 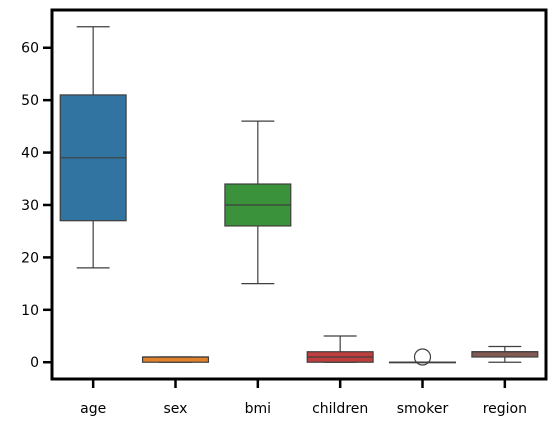 What do you see at coordinates (93, 147) in the screenshot?
I see `box-age` at bounding box center [93, 147].